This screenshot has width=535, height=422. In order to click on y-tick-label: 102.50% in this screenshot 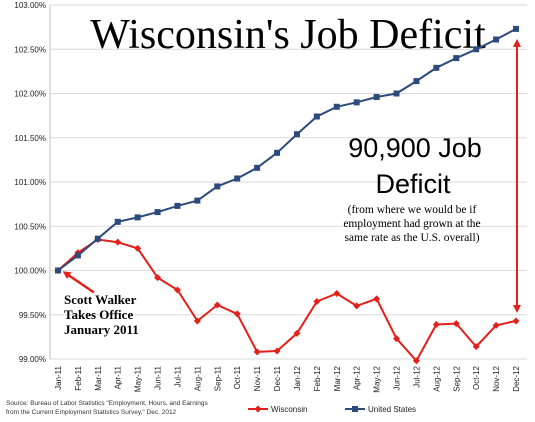, I will do `click(30, 49)`.